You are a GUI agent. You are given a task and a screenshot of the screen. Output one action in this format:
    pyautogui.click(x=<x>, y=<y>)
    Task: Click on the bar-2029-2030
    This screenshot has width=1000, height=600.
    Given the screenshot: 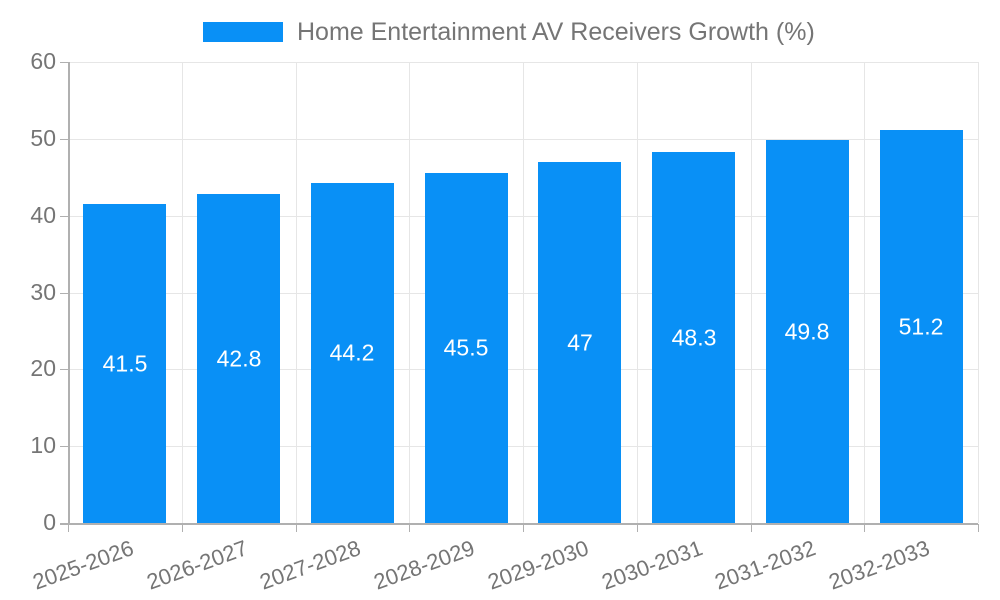 What is the action you would take?
    pyautogui.click(x=579, y=342)
    